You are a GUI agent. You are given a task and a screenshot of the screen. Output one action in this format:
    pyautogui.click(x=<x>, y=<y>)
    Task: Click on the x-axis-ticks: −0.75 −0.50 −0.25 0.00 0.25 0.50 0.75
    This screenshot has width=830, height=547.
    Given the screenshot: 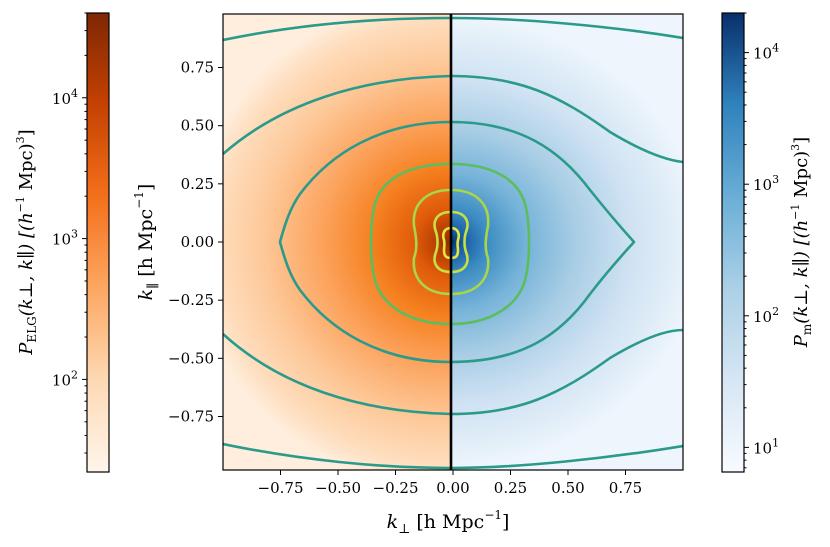 What is the action you would take?
    pyautogui.click(x=450, y=483)
    